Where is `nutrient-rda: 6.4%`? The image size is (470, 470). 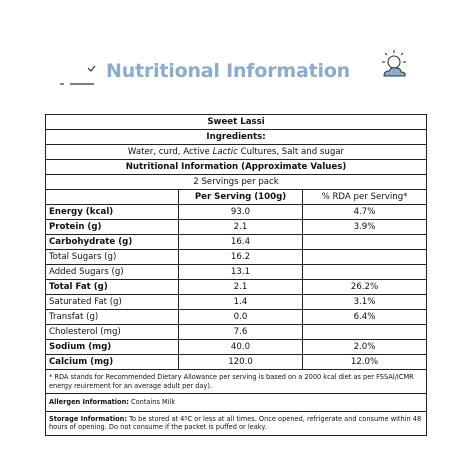
nutrient-rda: 6.4% is located at coordinates (364, 317).